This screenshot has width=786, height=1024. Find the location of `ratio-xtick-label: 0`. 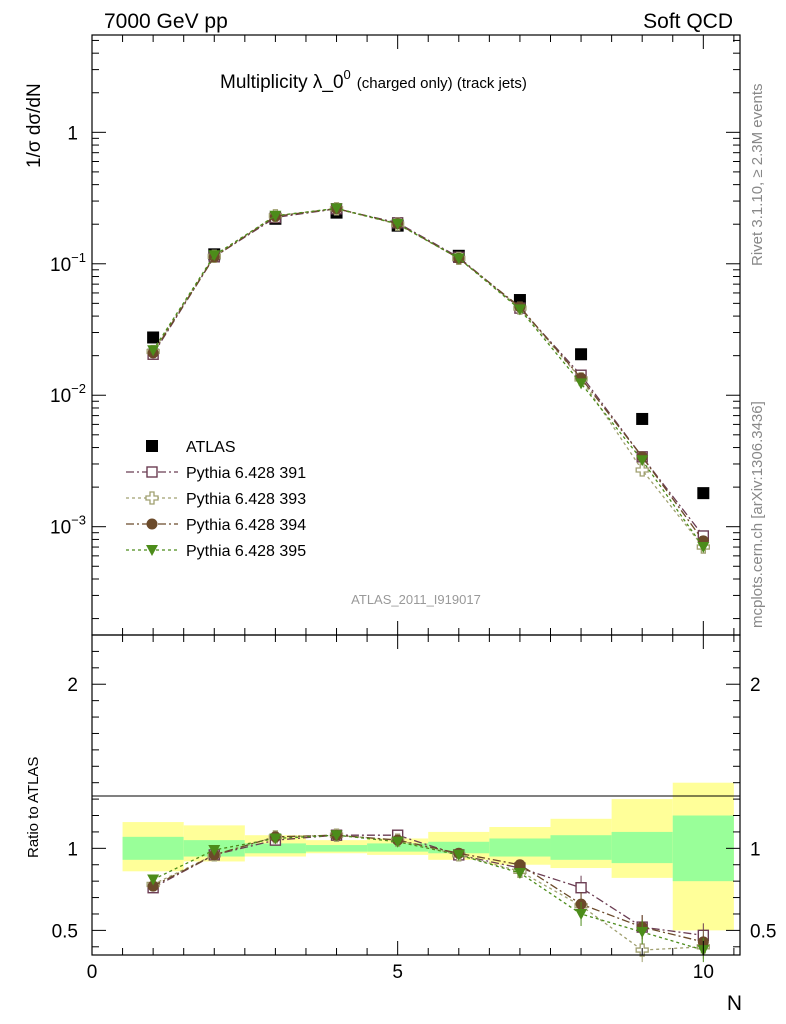

ratio-xtick-label: 0 is located at coordinates (92, 972).